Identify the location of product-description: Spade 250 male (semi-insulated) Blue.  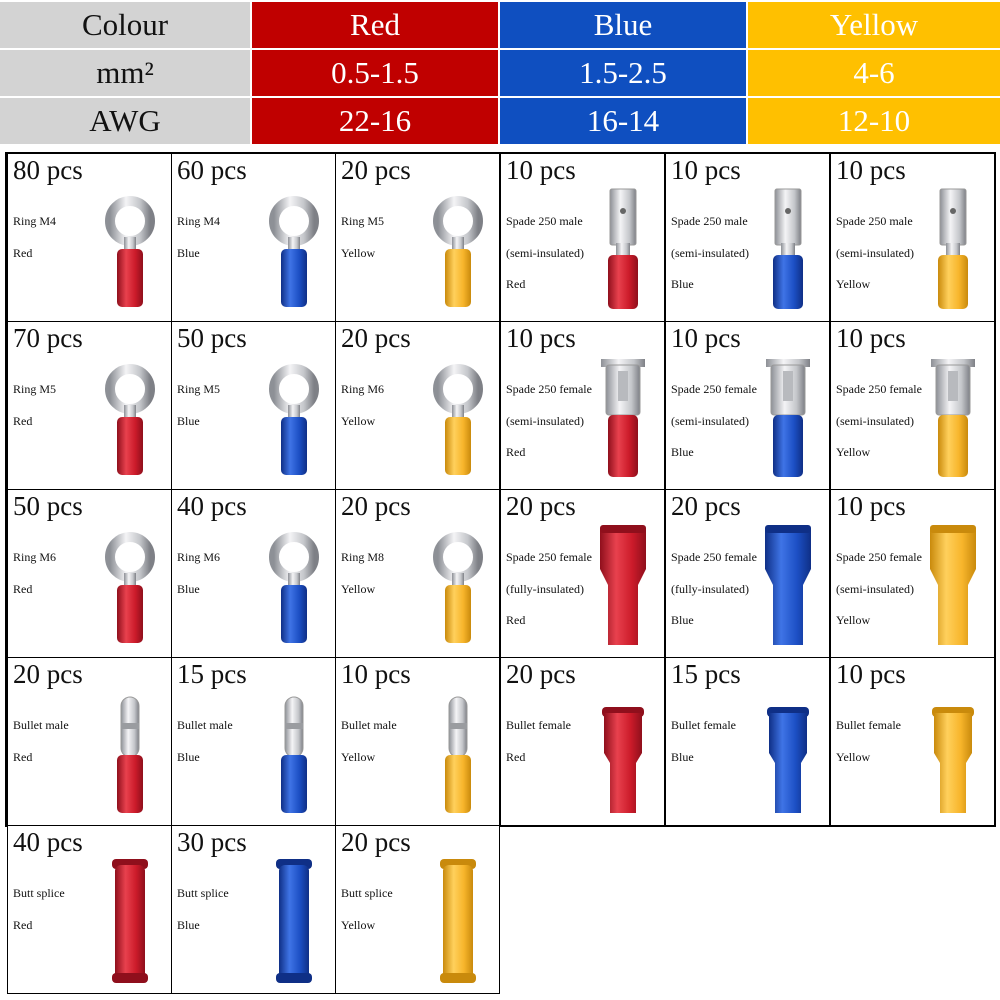
(710, 253).